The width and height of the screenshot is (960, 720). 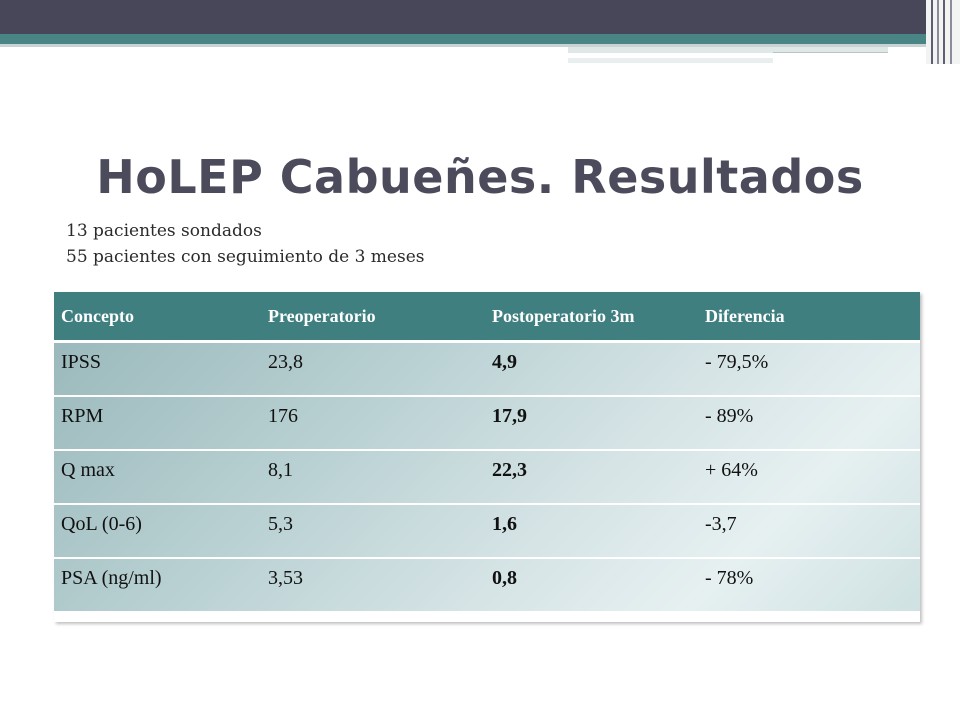 I want to click on header-diferencia: Diferencia, so click(x=809, y=317).